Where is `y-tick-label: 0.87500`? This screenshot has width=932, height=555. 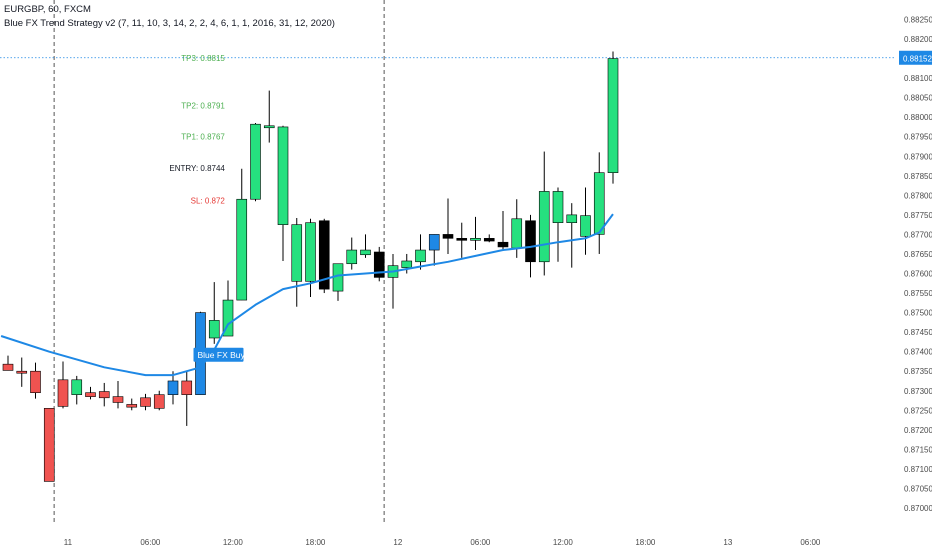 y-tick-label: 0.87500 is located at coordinates (918, 313).